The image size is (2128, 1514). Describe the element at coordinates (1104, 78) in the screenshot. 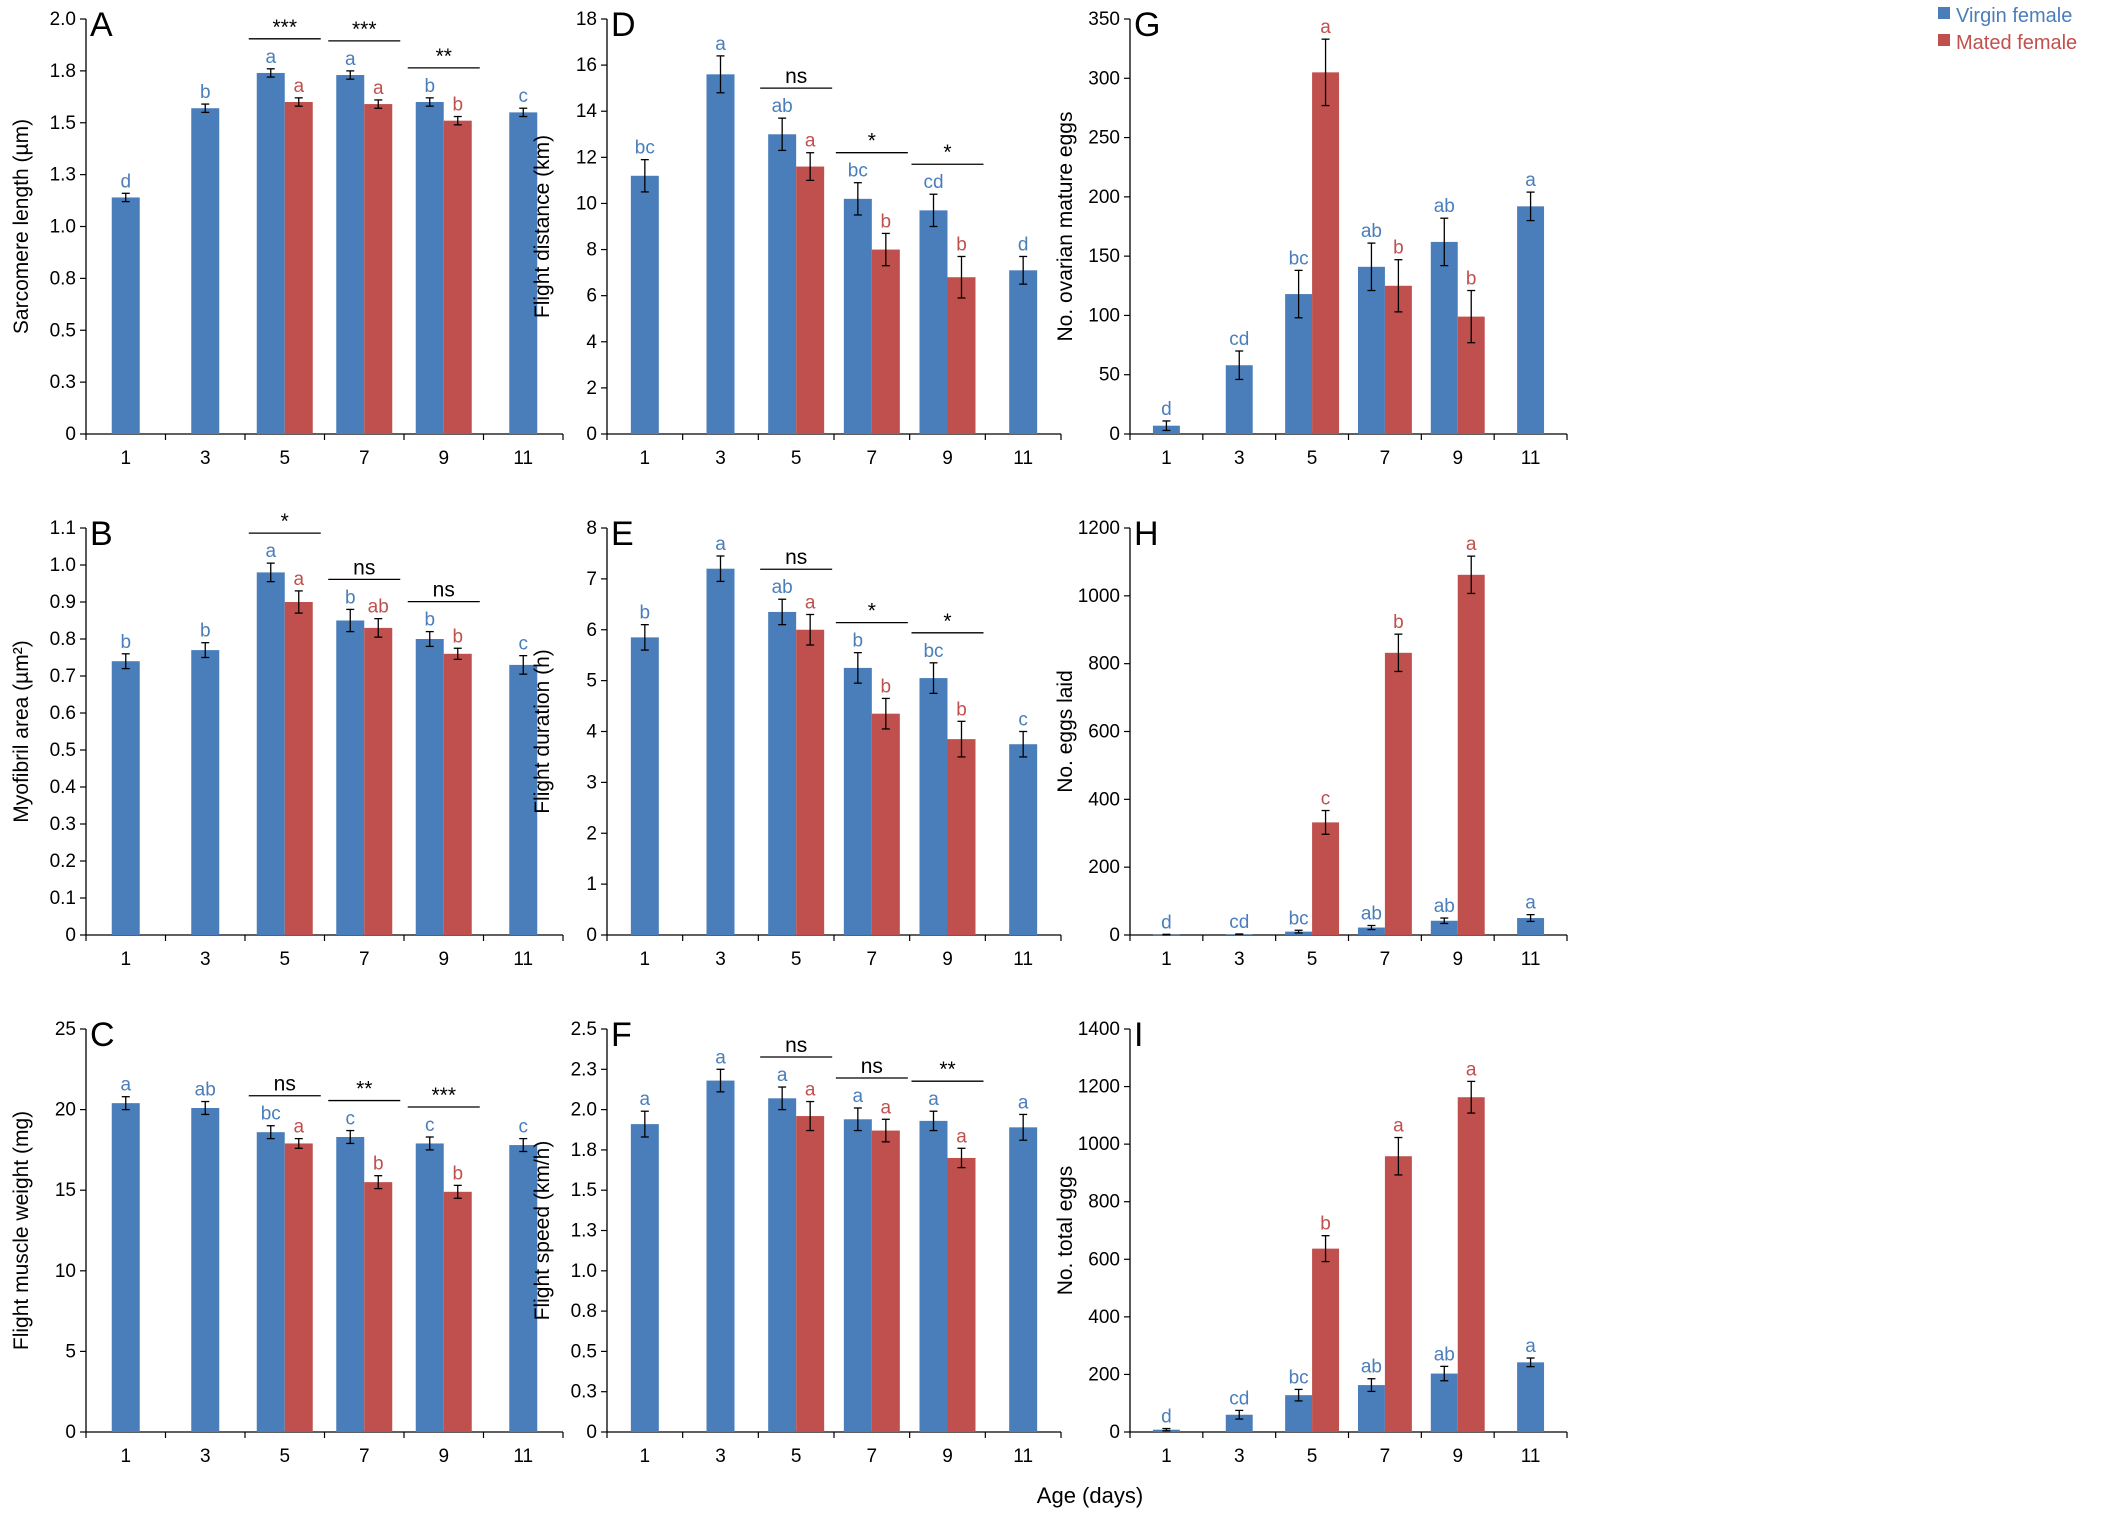

I see `y-tick-label: 300` at that location.